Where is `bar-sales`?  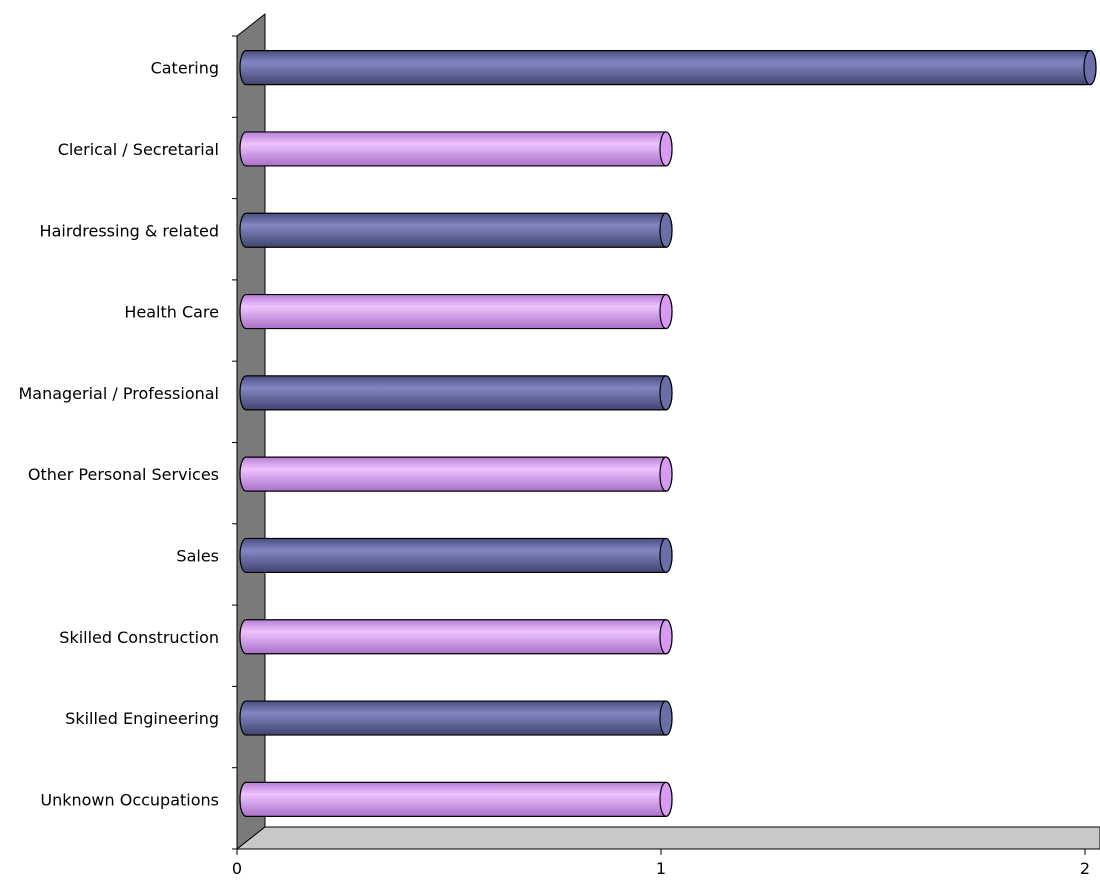
bar-sales is located at coordinates (456, 555).